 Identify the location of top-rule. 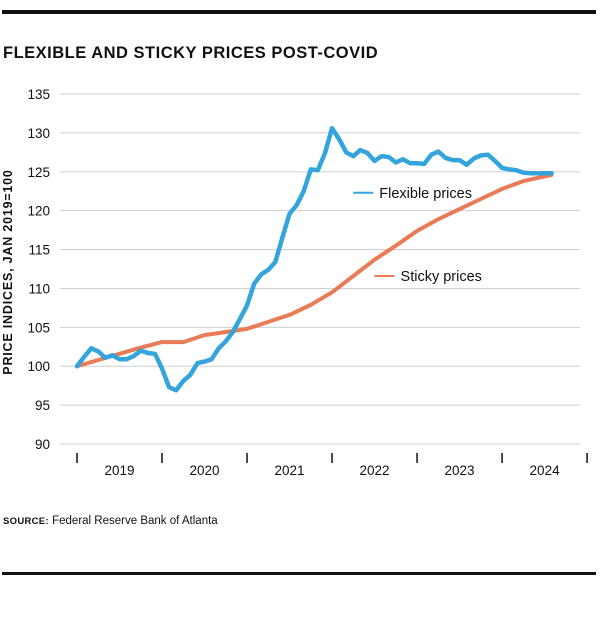
(299, 12).